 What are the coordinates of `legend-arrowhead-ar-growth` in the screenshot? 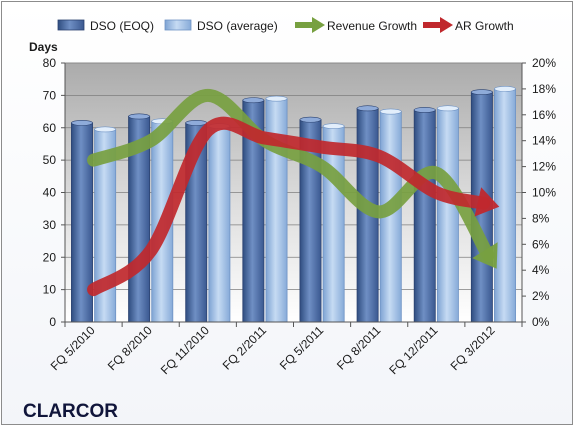 It's located at (446, 25).